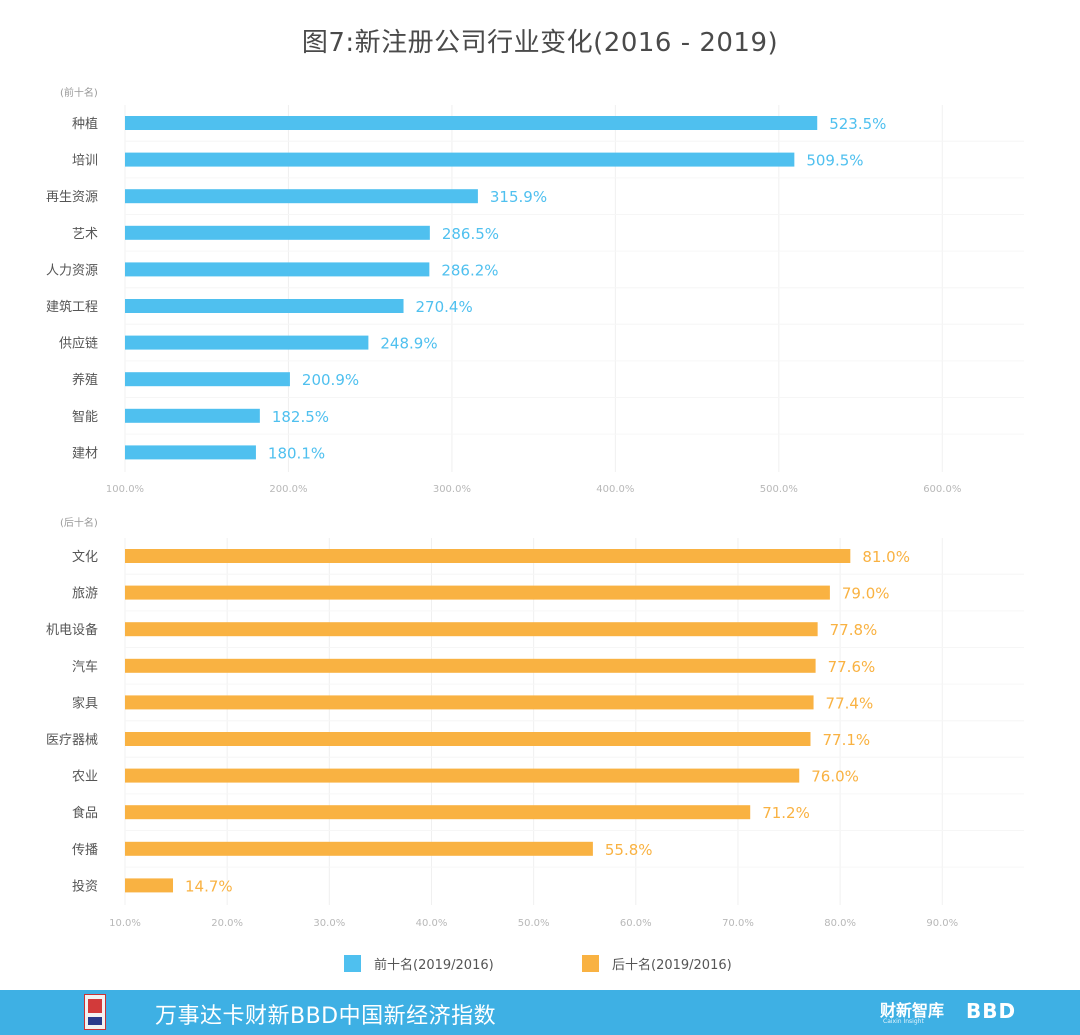 The image size is (1080, 1035). I want to click on bottom-category-label: 投资, so click(85, 886).